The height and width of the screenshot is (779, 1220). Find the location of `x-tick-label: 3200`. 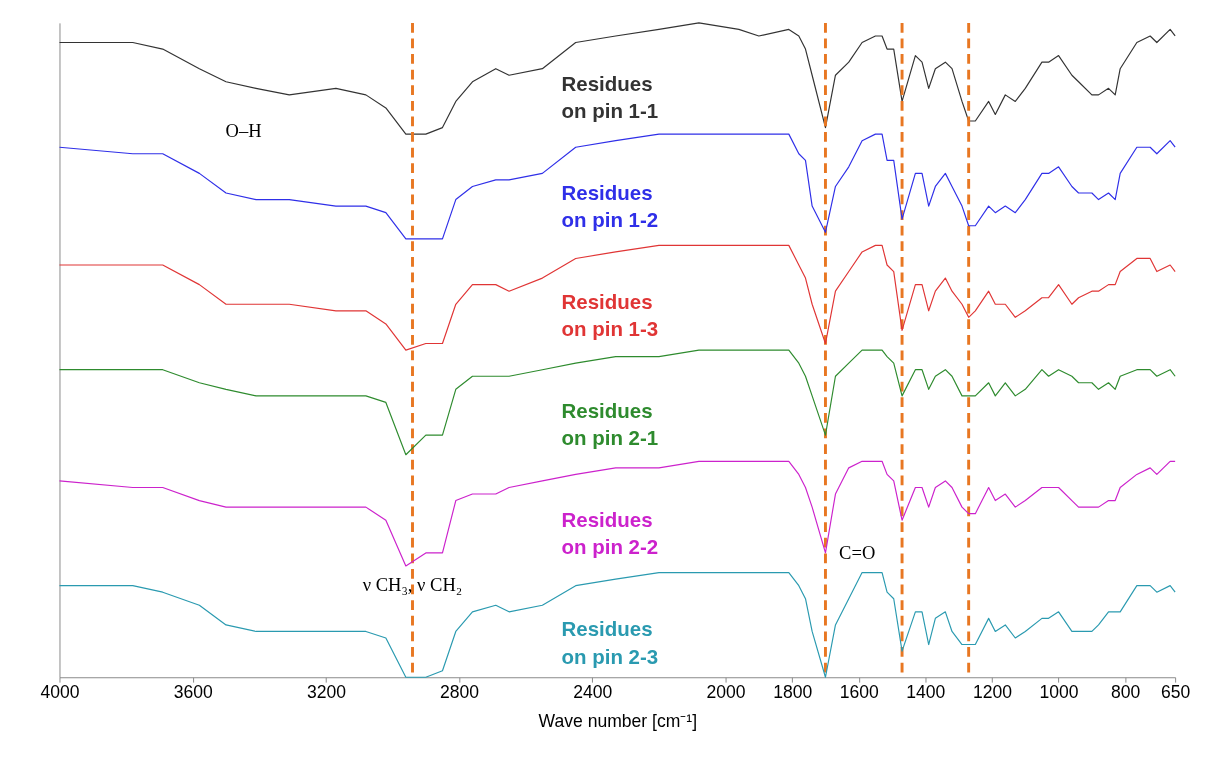

x-tick-label: 3200 is located at coordinates (326, 692).